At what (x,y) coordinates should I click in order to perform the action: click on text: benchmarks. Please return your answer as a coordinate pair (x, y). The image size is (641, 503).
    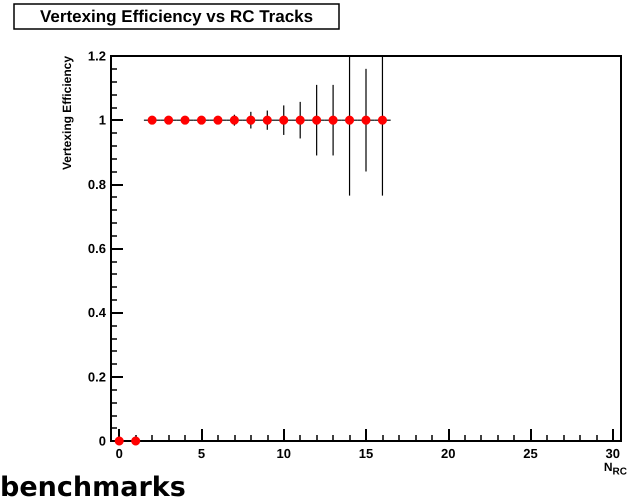
    Looking at the image, I should click on (93, 487).